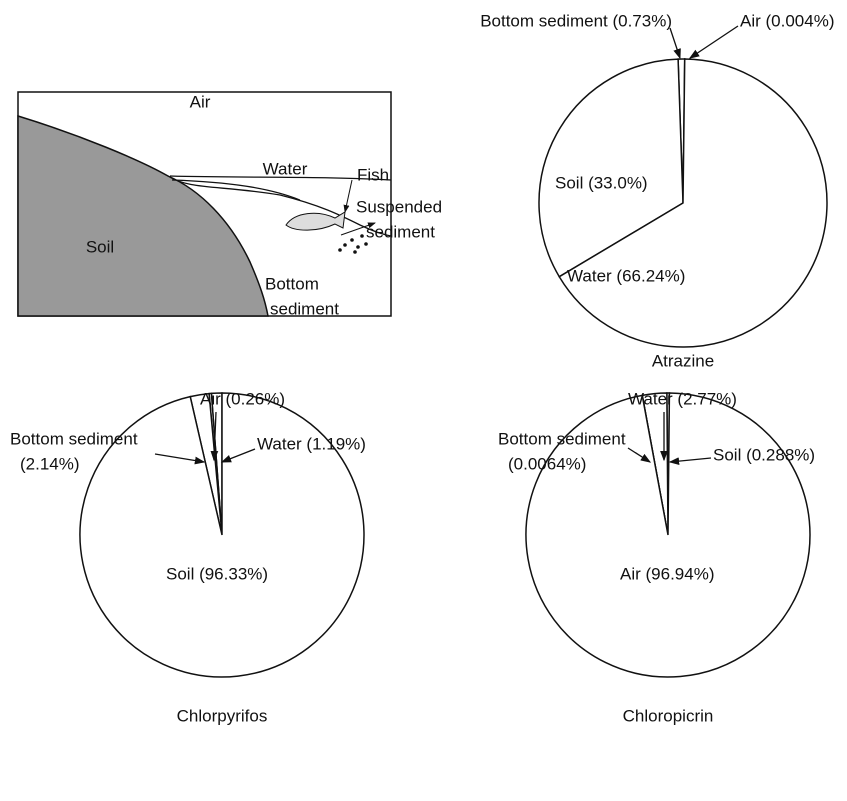  I want to click on sediment-arrow, so click(358, 229).